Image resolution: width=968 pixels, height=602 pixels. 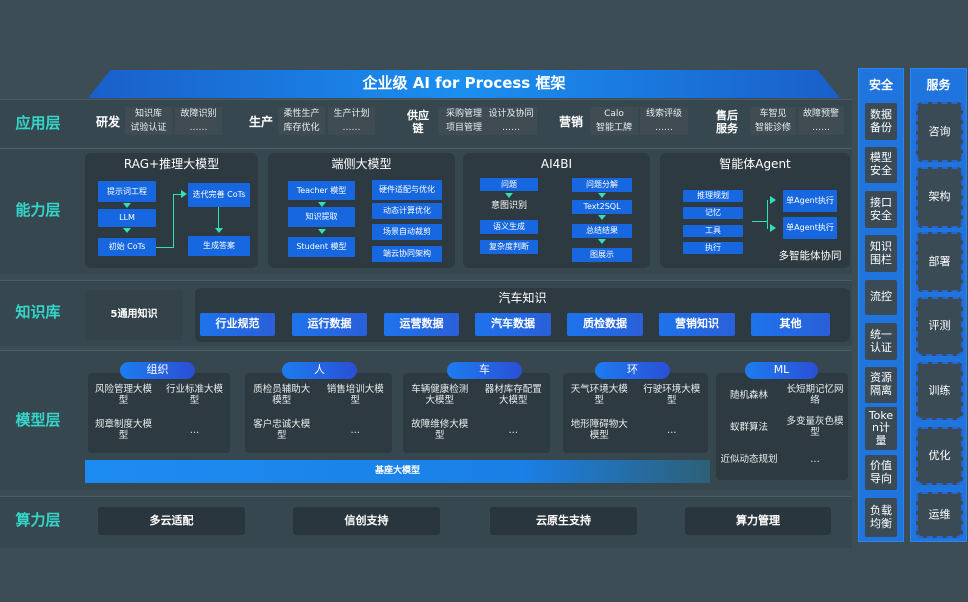 What do you see at coordinates (697, 324) in the screenshot?
I see `knowledge-item: 营销知识` at bounding box center [697, 324].